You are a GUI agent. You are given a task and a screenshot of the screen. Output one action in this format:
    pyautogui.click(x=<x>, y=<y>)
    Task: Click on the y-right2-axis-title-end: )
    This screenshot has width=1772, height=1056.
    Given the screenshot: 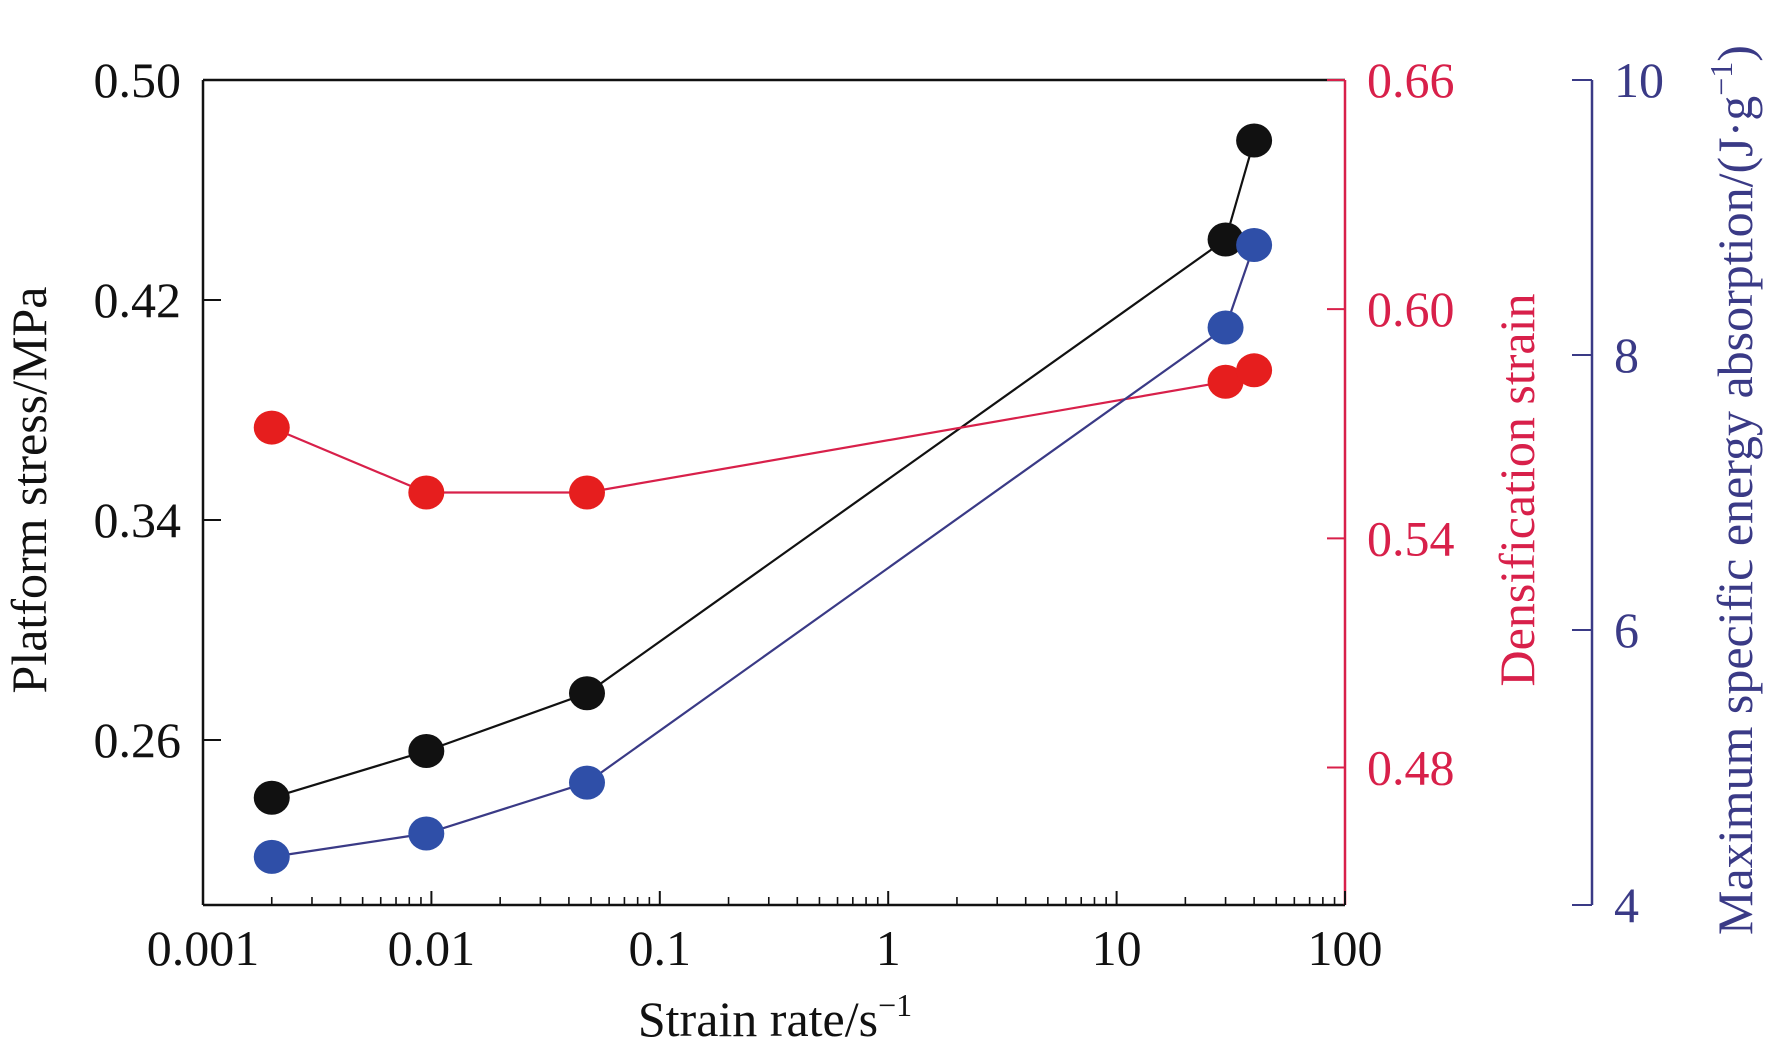 What is the action you would take?
    pyautogui.click(x=1735, y=53)
    